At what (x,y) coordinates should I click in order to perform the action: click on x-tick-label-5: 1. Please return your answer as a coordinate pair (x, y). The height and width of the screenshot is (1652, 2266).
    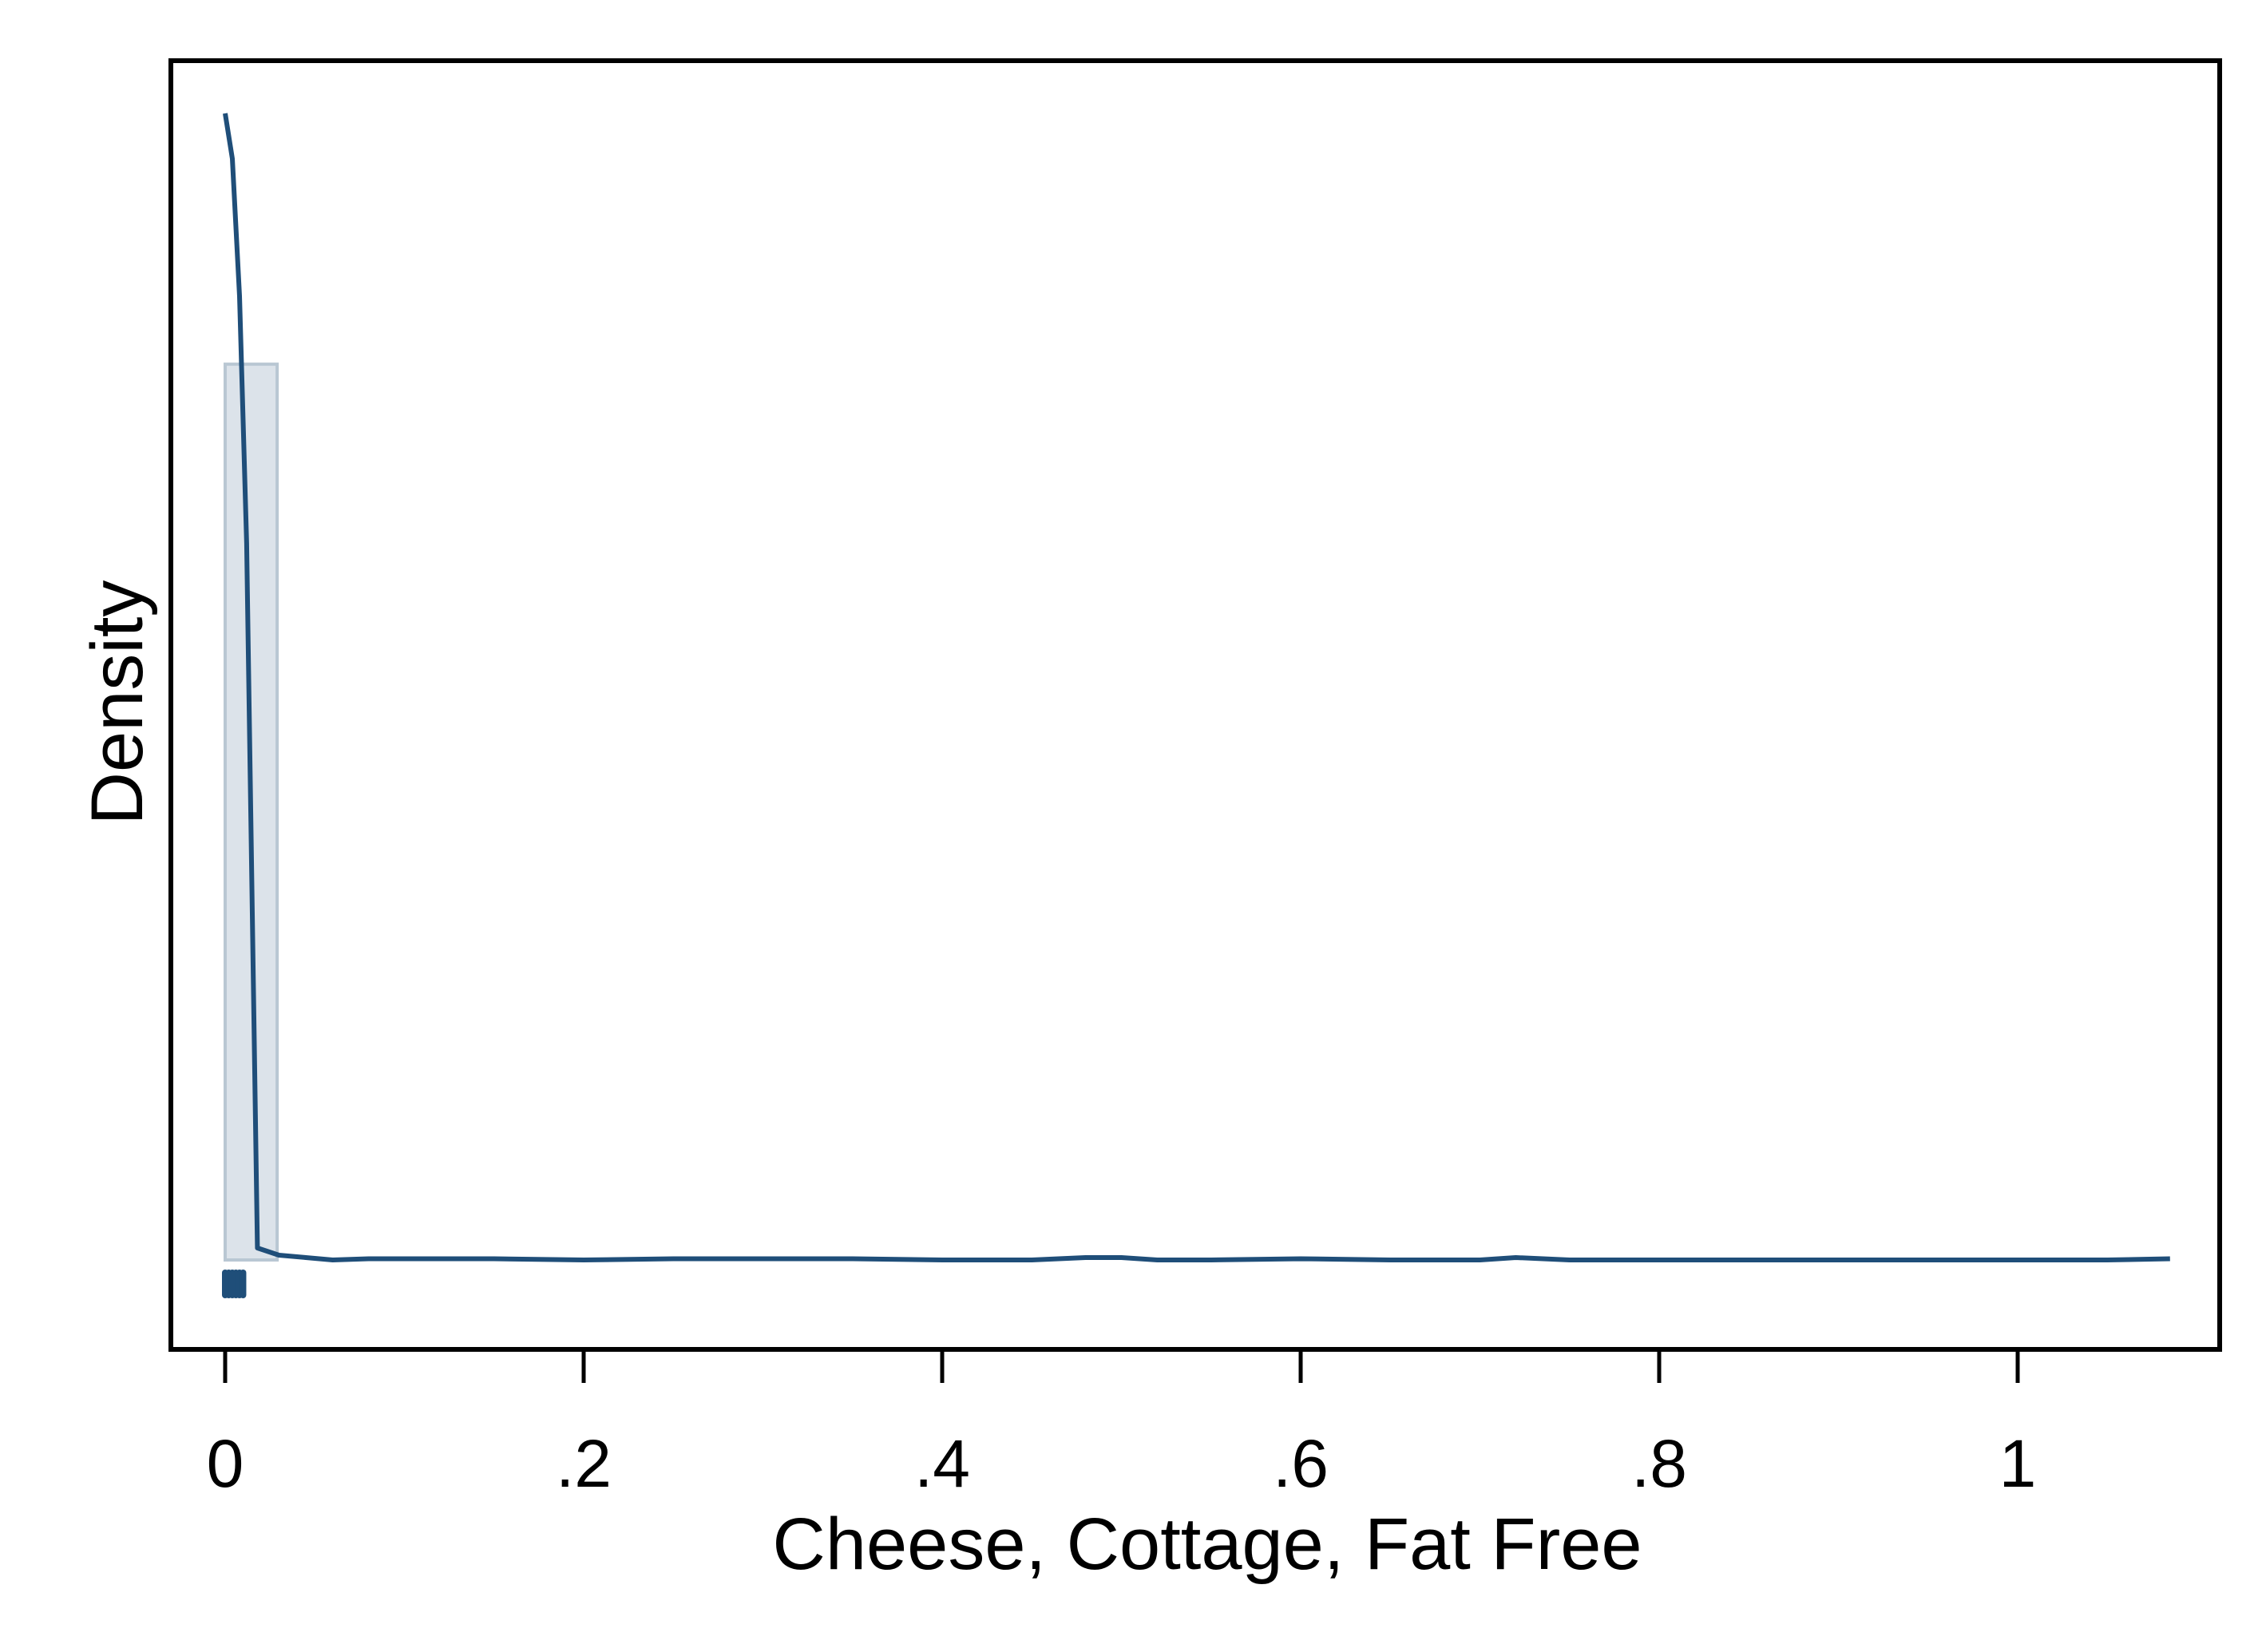
    Looking at the image, I should click on (2018, 1463).